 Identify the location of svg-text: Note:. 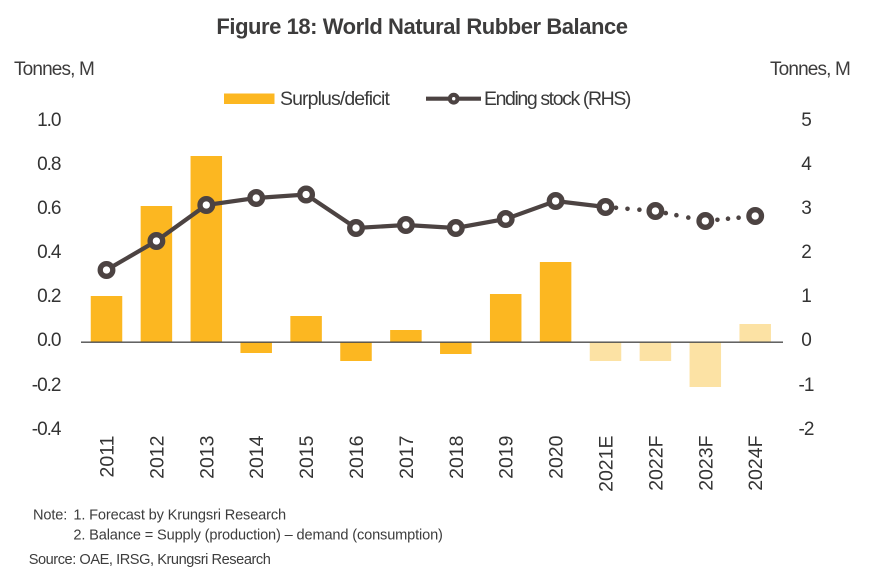
(50, 516).